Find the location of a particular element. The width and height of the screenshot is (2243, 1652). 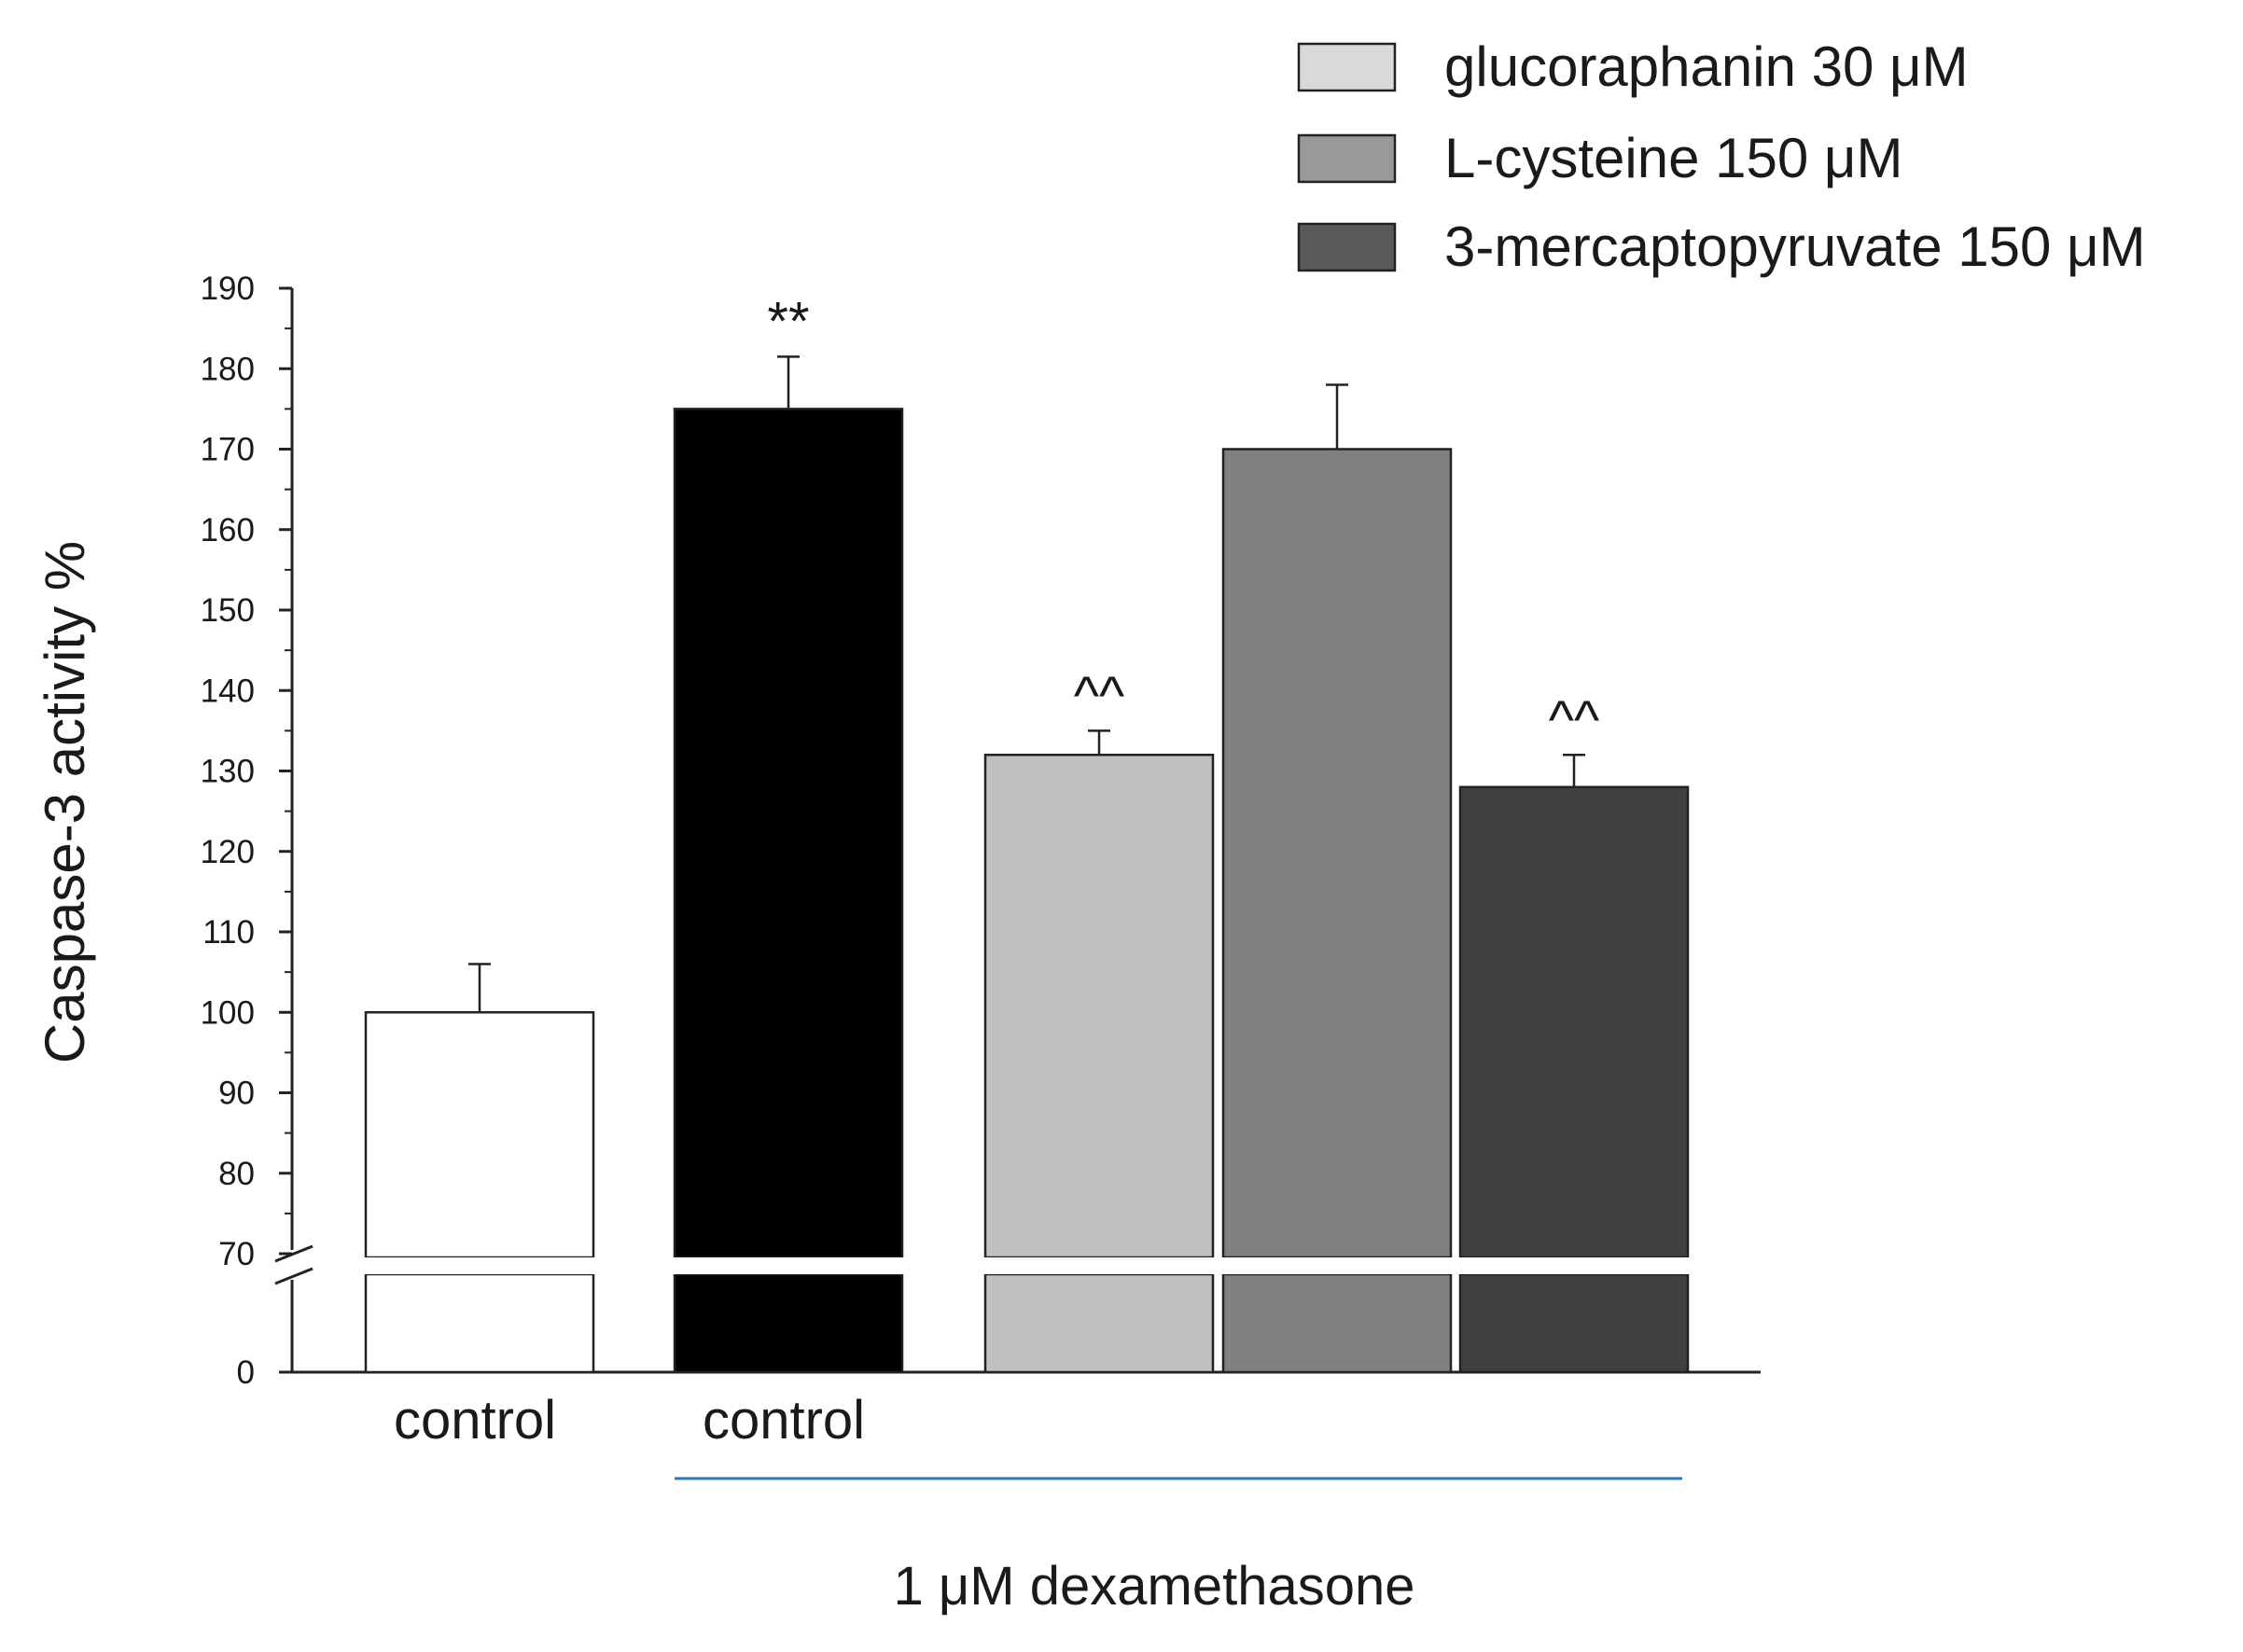

group-label: 1 μM dexamethasone is located at coordinates (1154, 1587).